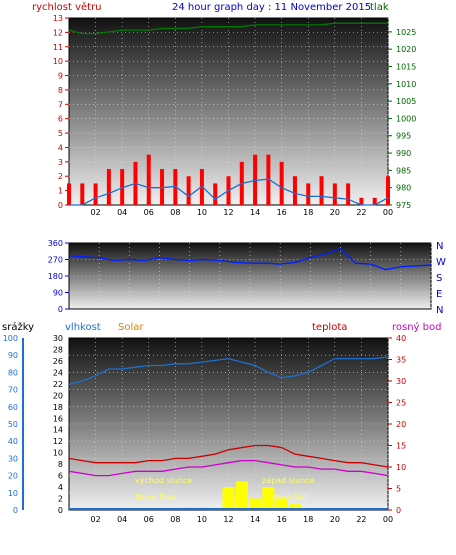 The image size is (456, 555). I want to click on pressure-tick-label: 985, so click(403, 170).